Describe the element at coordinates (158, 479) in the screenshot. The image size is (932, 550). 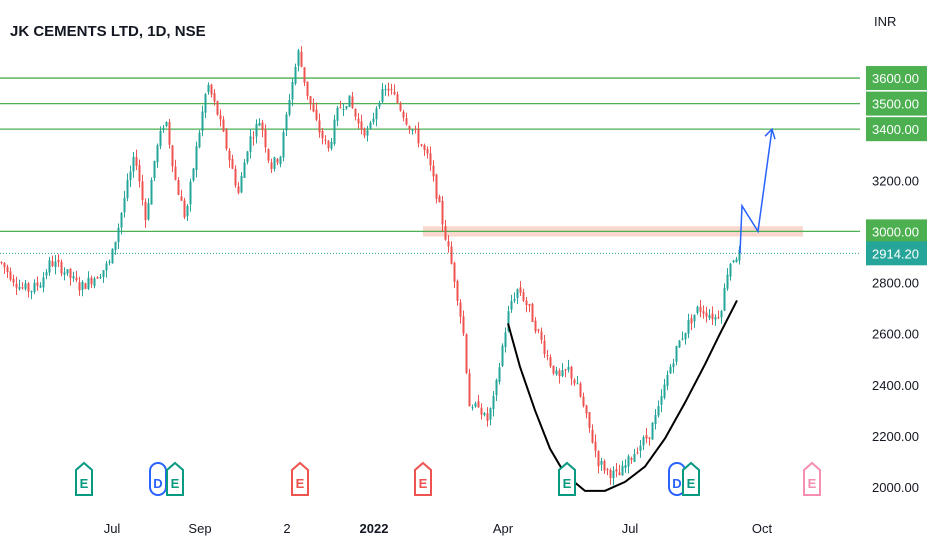
I see `event-marker-dividend: D` at that location.